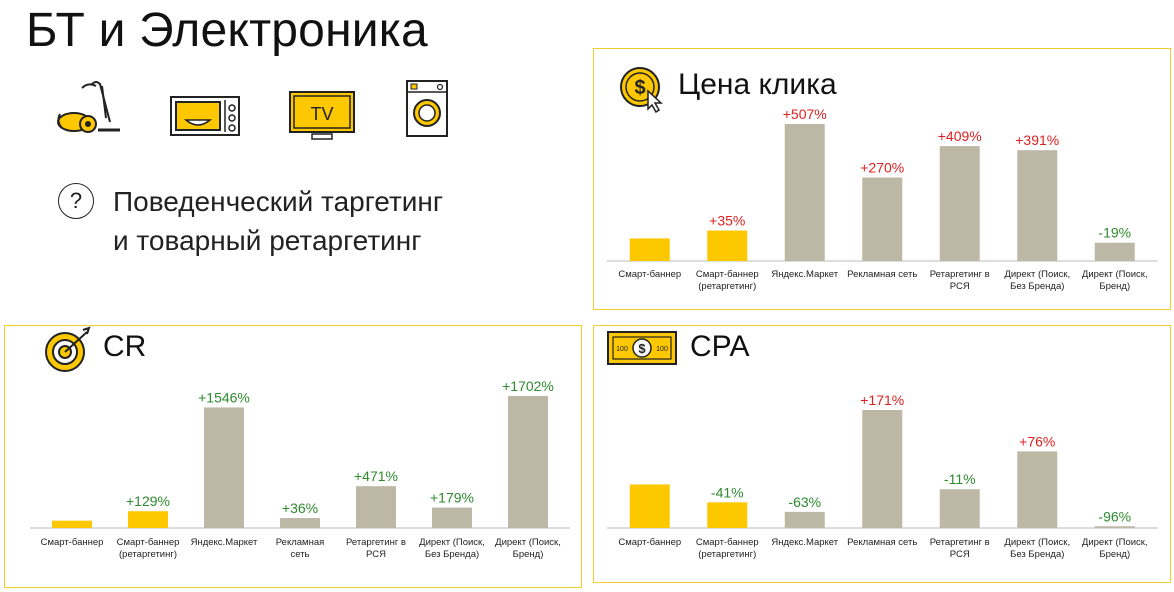 This screenshot has height=592, width=1174. What do you see at coordinates (960, 479) in the screenshot?
I see `data-label: -11%` at bounding box center [960, 479].